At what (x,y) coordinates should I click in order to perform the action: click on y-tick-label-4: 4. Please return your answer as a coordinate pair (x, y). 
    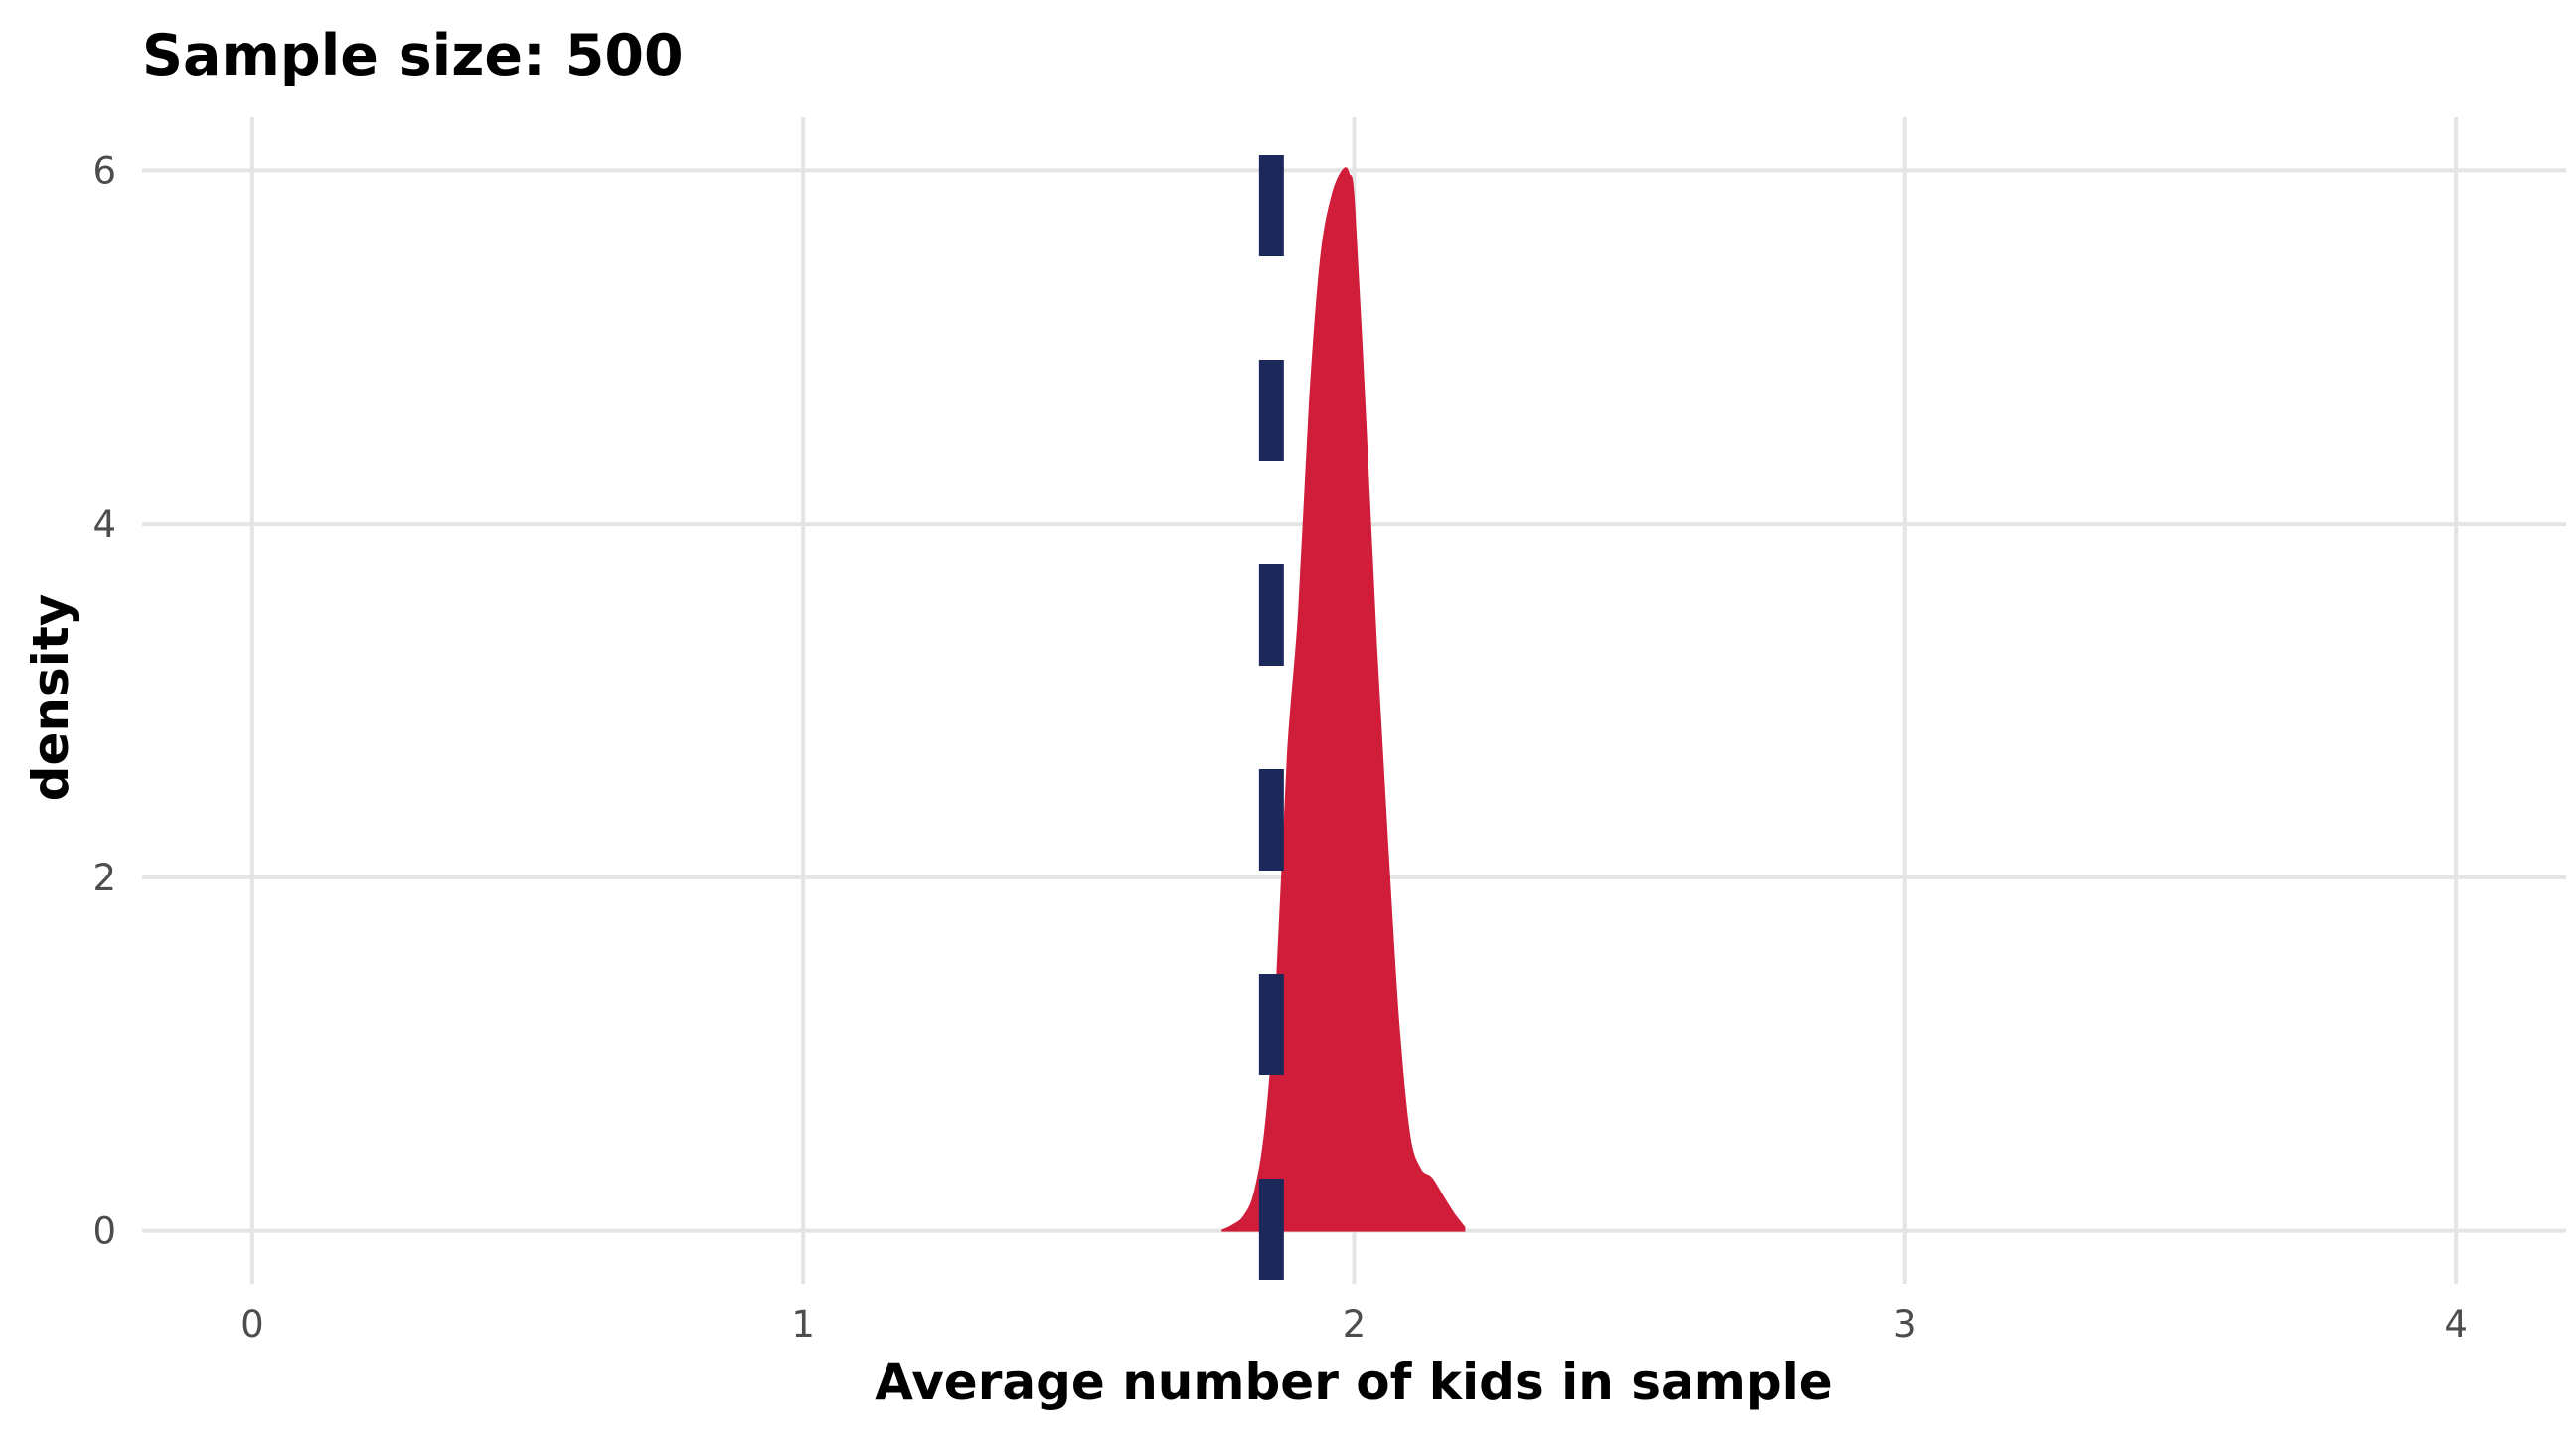
    Looking at the image, I should click on (104, 524).